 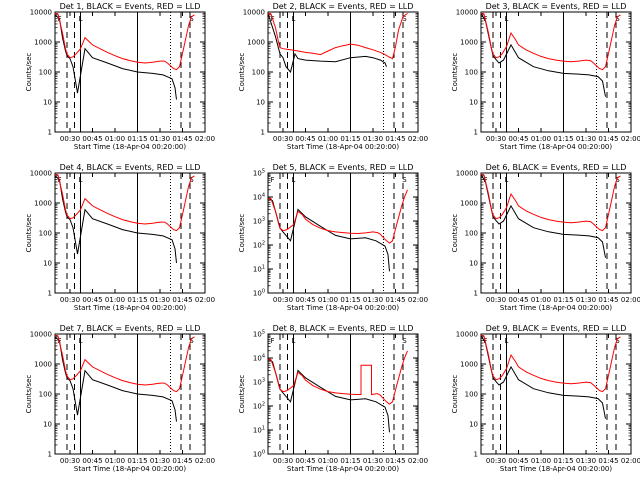 What do you see at coordinates (259, 430) in the screenshot?
I see `y-tick-label: 10¹` at bounding box center [259, 430].